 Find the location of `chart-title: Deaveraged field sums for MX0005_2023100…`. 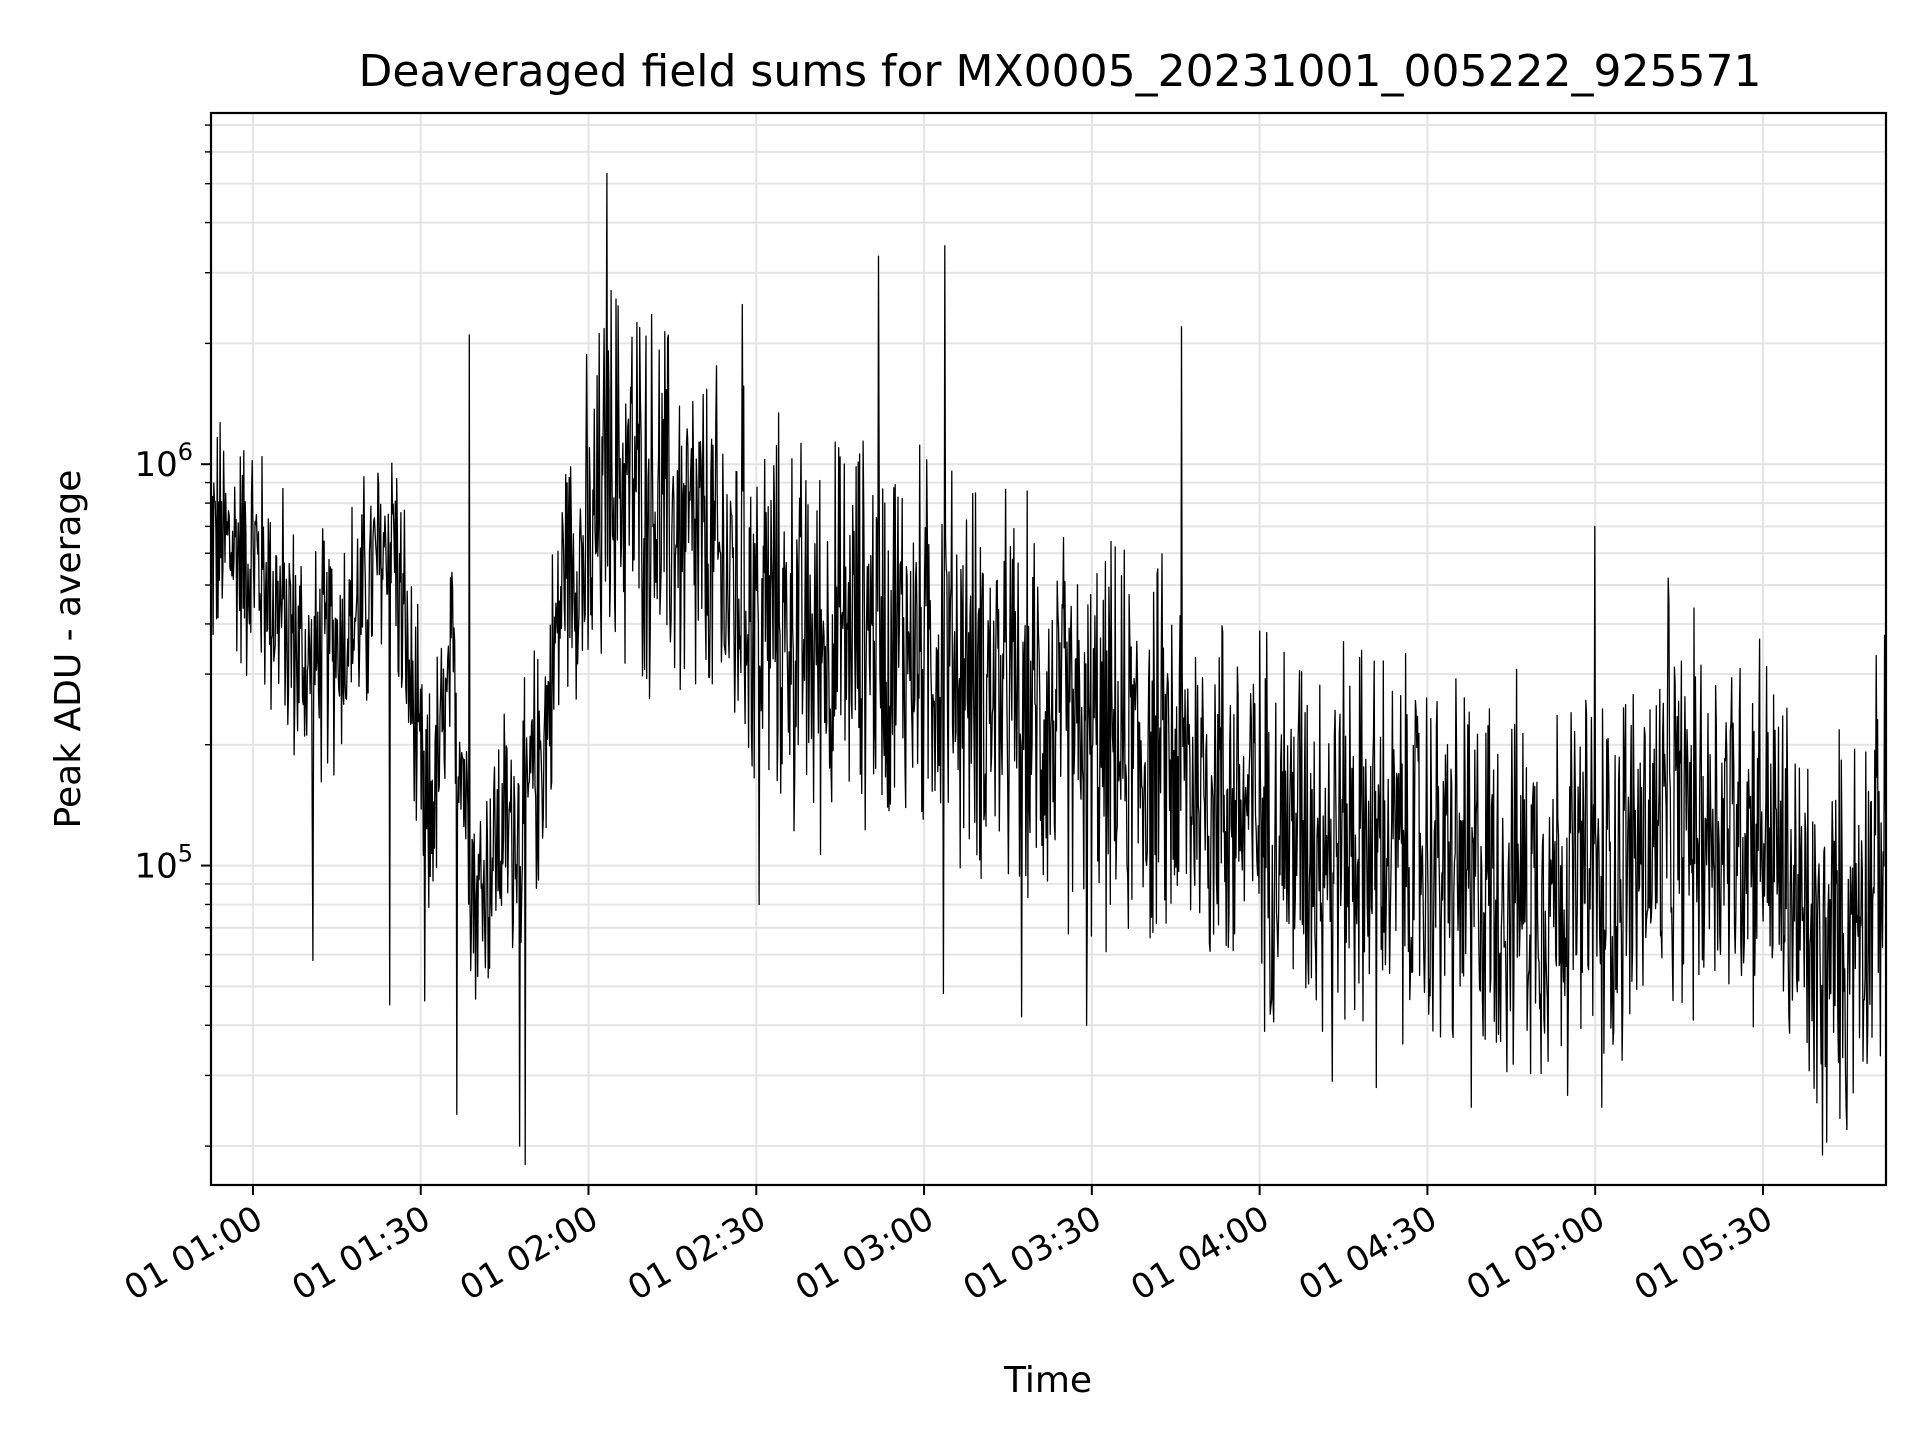

chart-title: Deaveraged field sums for MX0005_2023100… is located at coordinates (1060, 71).